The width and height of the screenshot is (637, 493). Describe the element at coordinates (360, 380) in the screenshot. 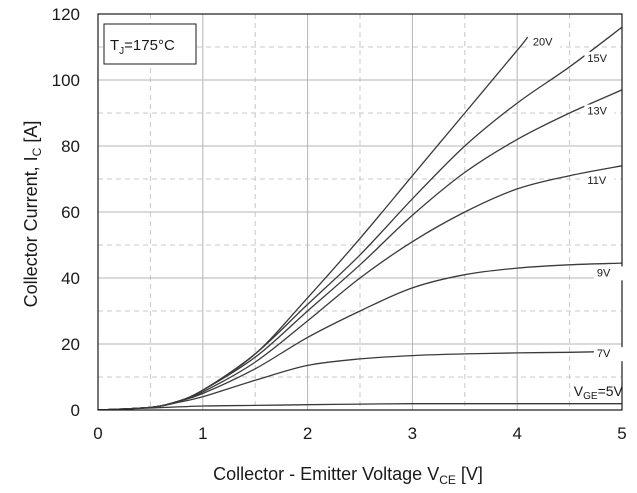

I see `series-line-7V` at that location.